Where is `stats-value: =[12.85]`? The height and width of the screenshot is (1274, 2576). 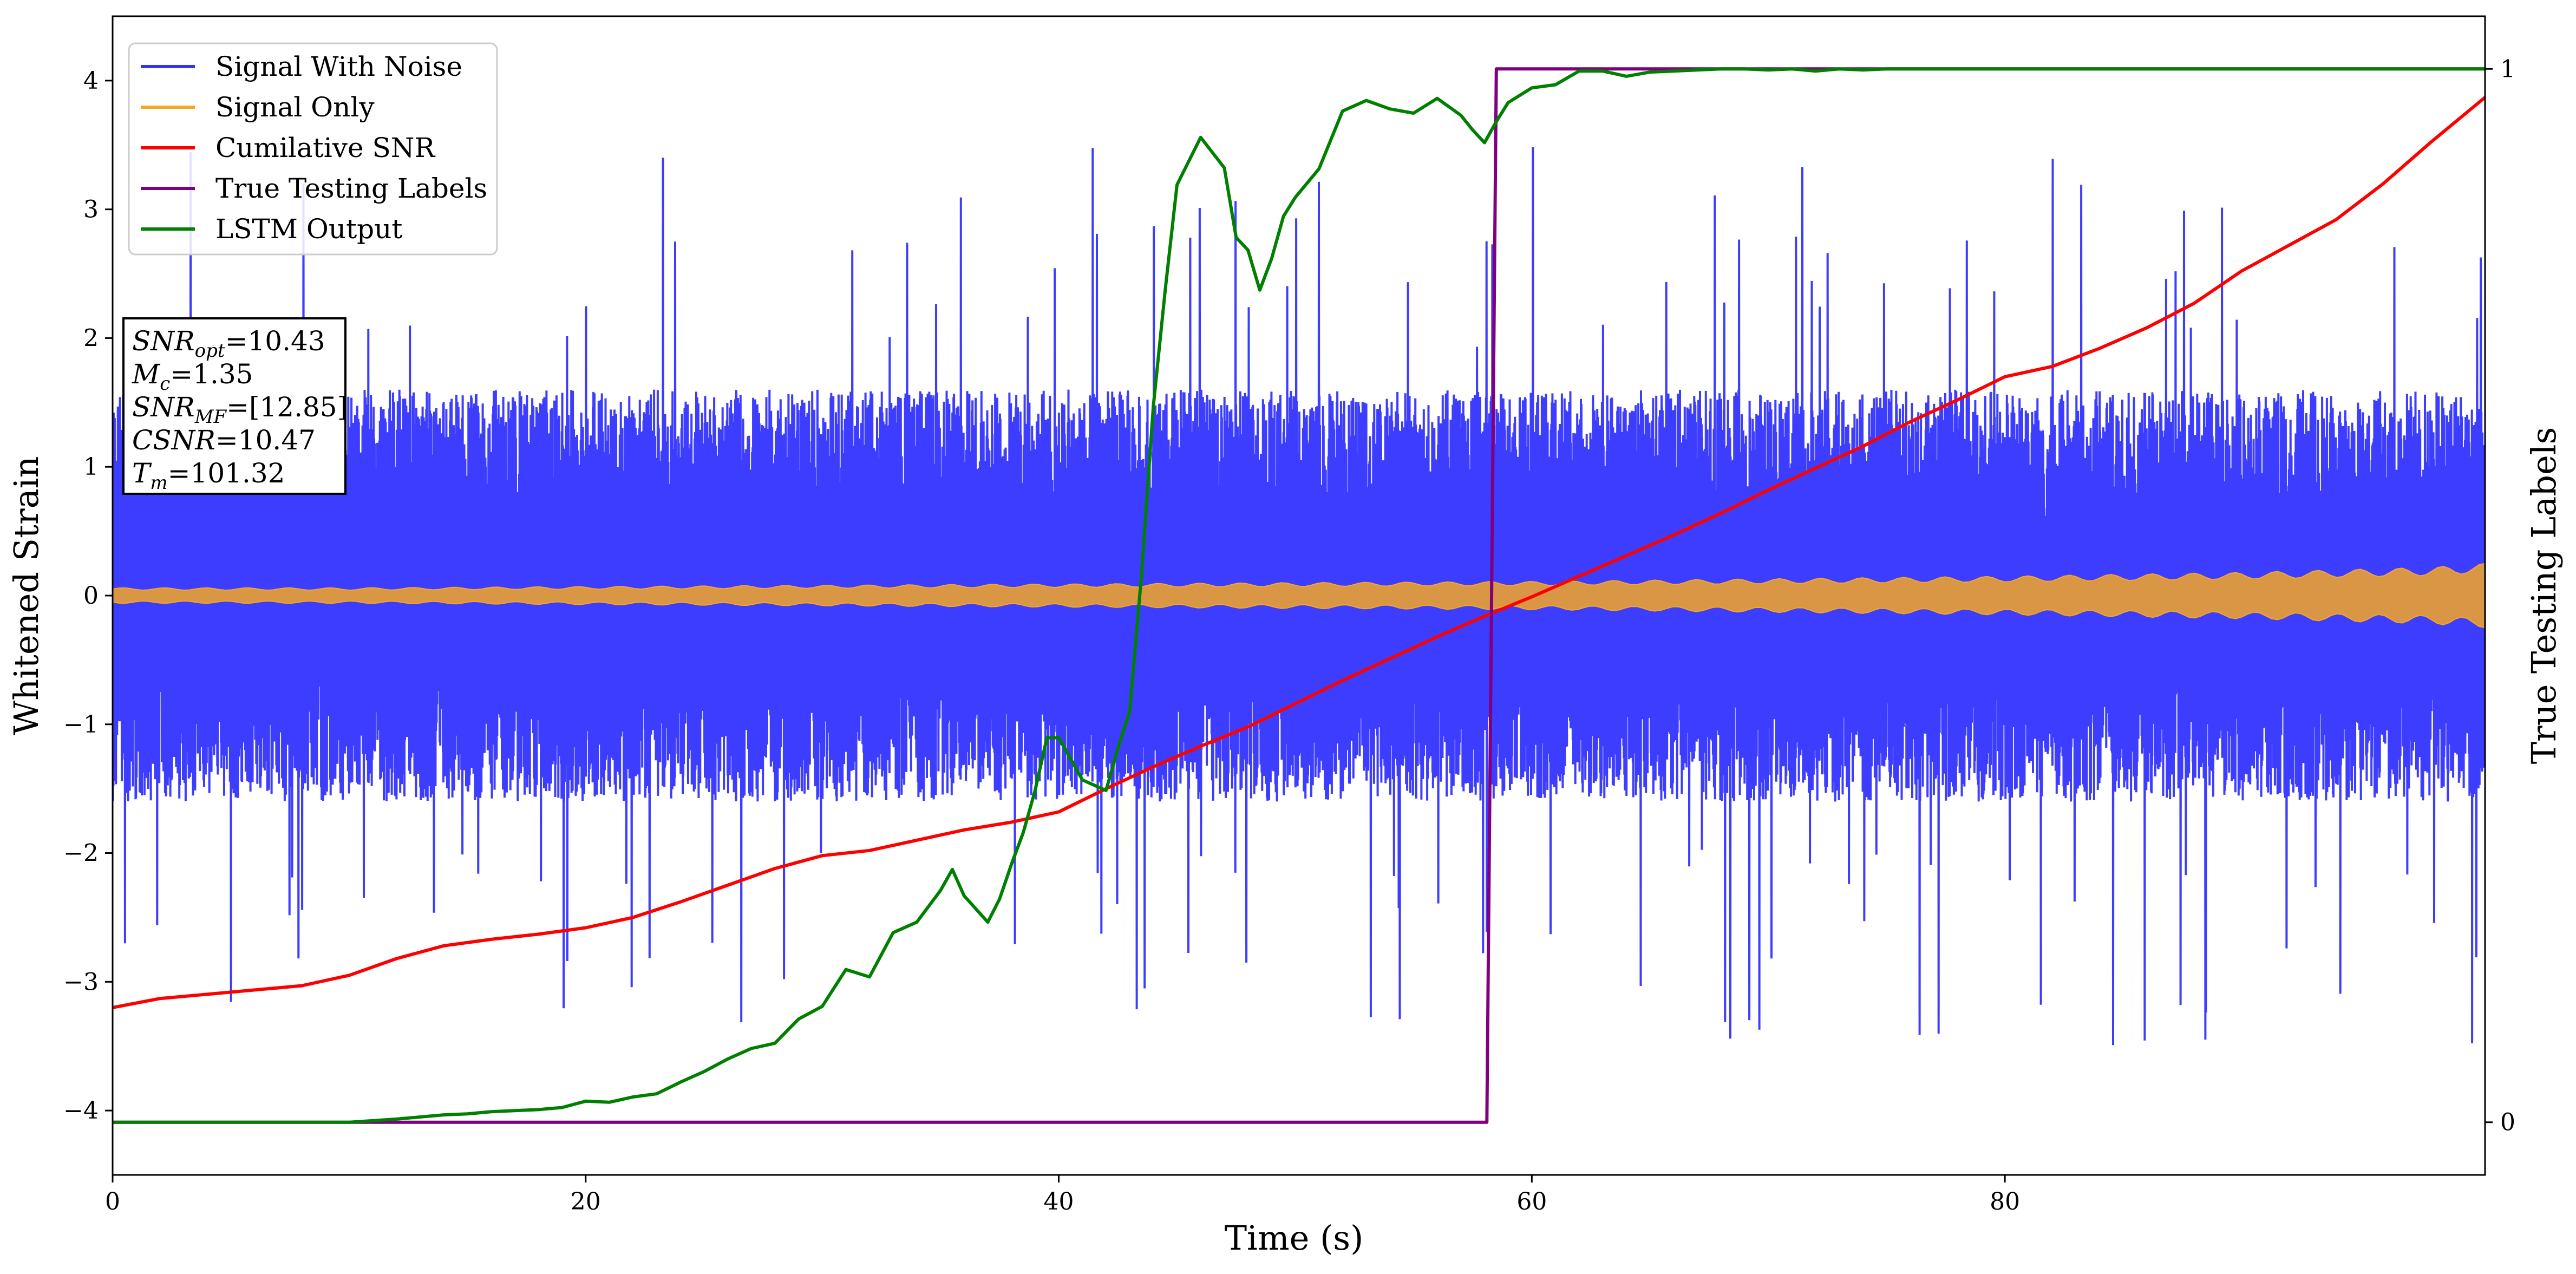 stats-value: =[12.85] is located at coordinates (287, 407).